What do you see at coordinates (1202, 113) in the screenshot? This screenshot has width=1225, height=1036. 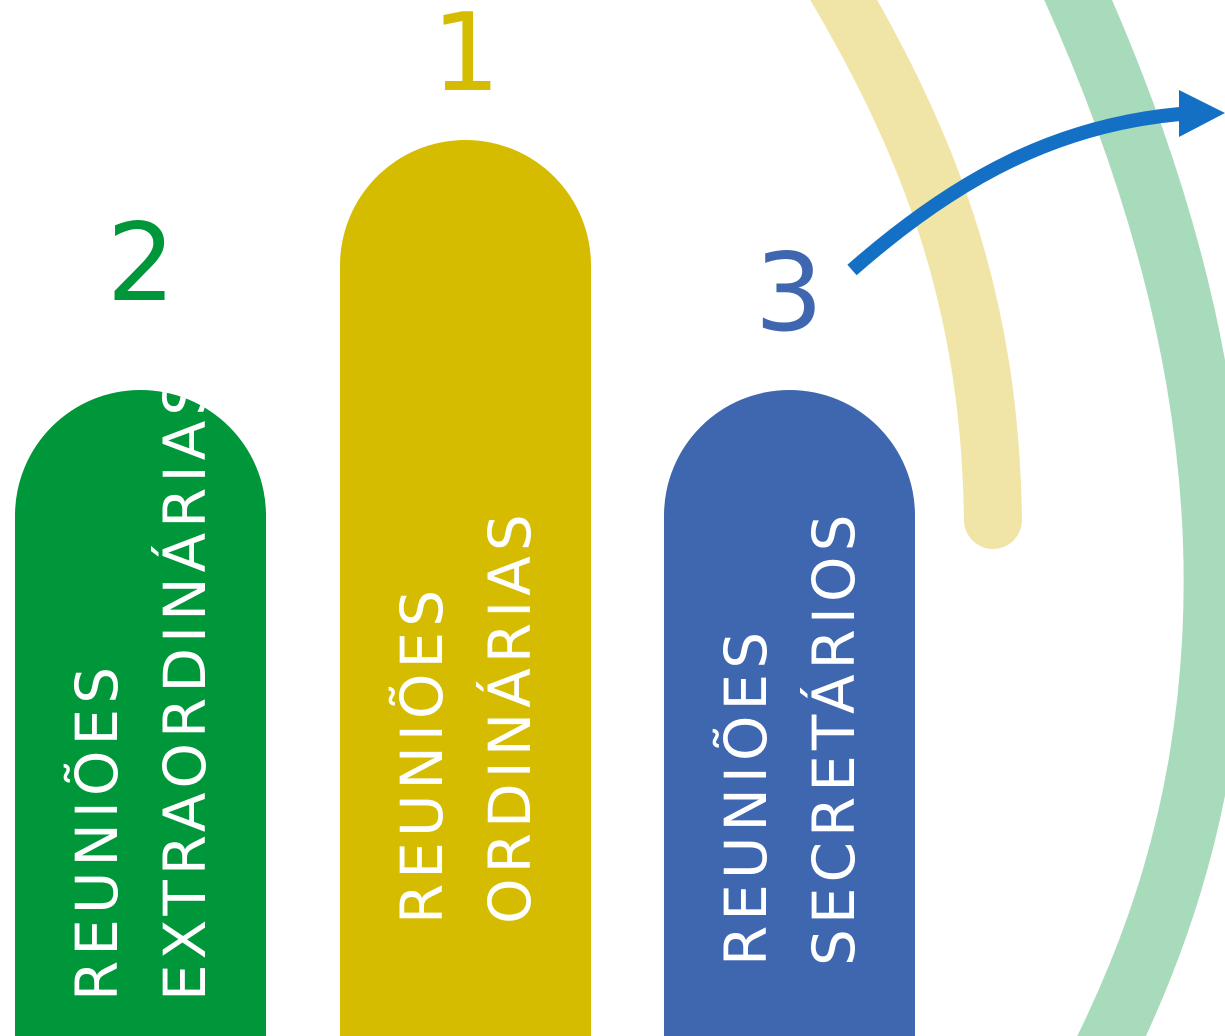 I see `arrow-right-icon` at bounding box center [1202, 113].